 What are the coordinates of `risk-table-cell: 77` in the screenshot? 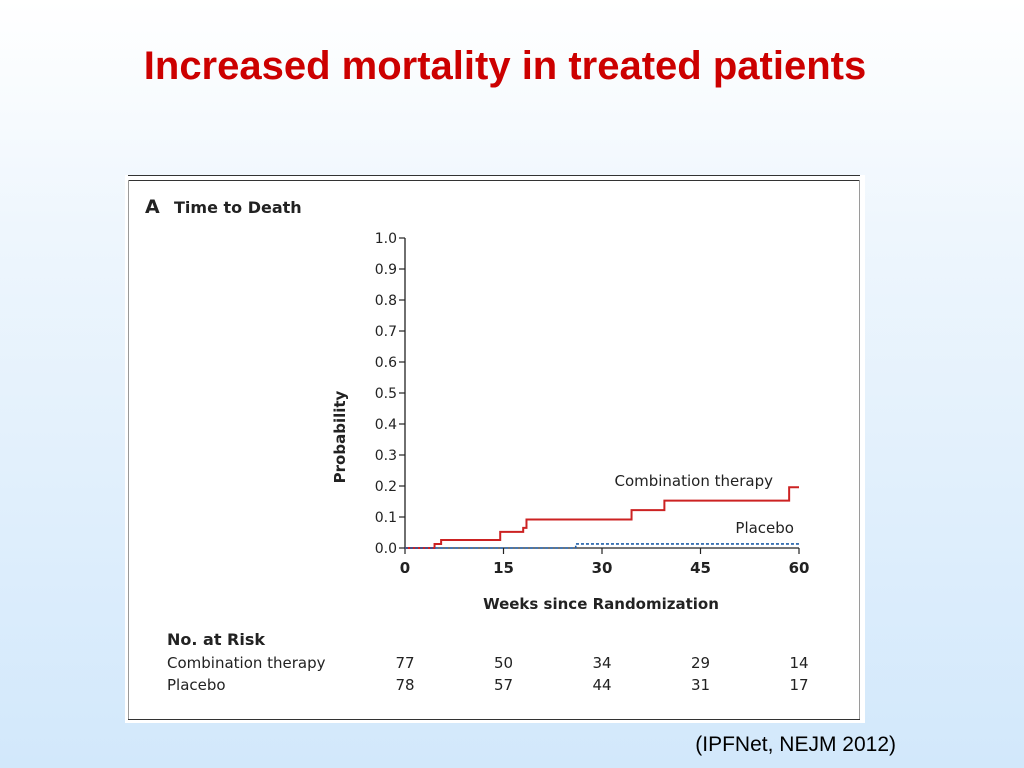 It's located at (404, 663).